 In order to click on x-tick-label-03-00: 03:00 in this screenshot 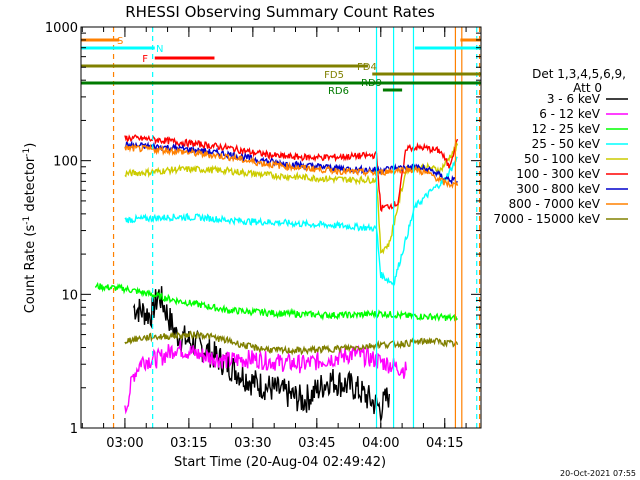, I will do `click(124, 443)`.